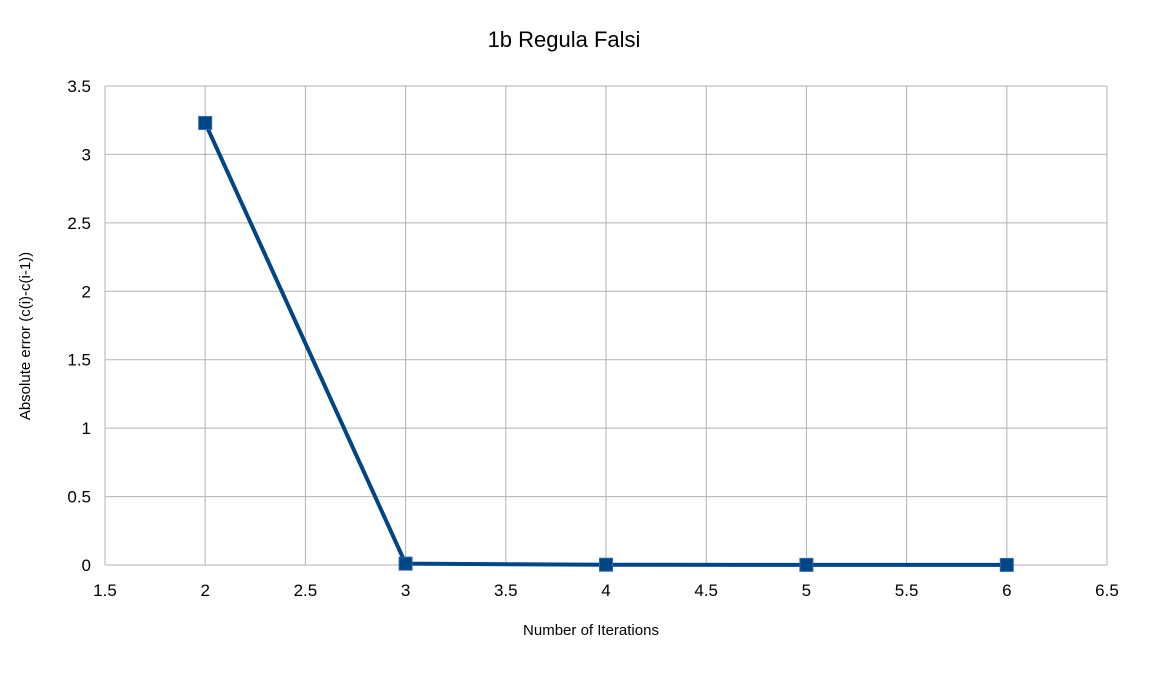 This screenshot has width=1156, height=678. I want to click on y-axis-label: Absolute error (c(i)-c(i-1)), so click(25, 336).